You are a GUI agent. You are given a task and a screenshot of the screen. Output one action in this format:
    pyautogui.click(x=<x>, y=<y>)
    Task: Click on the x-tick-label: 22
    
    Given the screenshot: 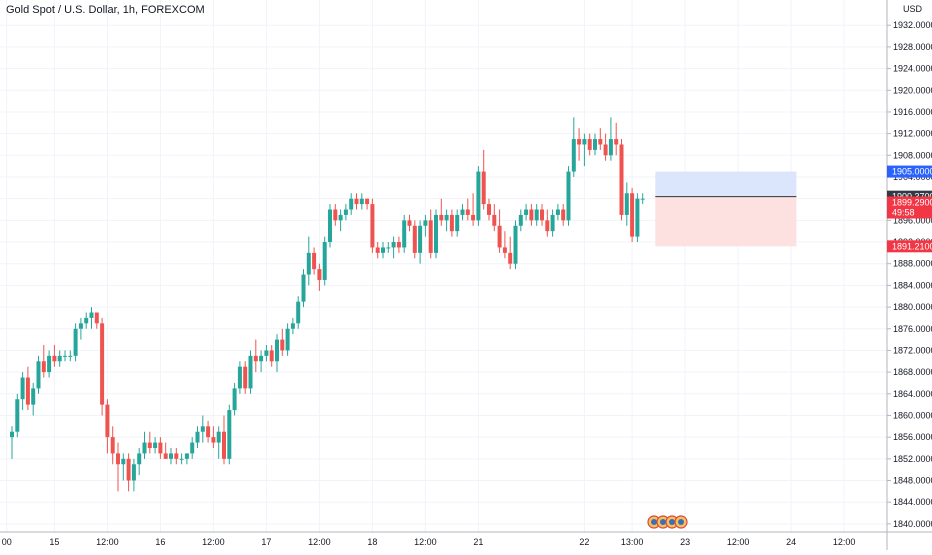 What is the action you would take?
    pyautogui.click(x=584, y=542)
    